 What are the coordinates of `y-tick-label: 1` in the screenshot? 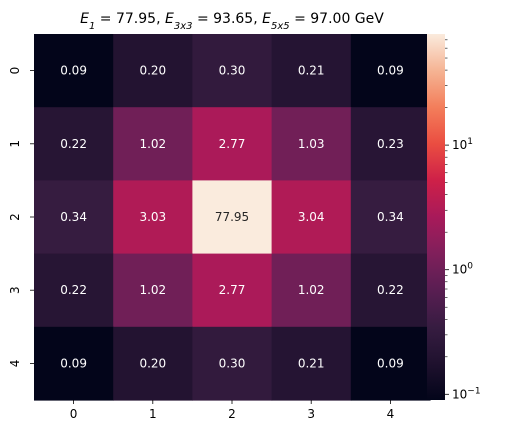 It's located at (15, 144).